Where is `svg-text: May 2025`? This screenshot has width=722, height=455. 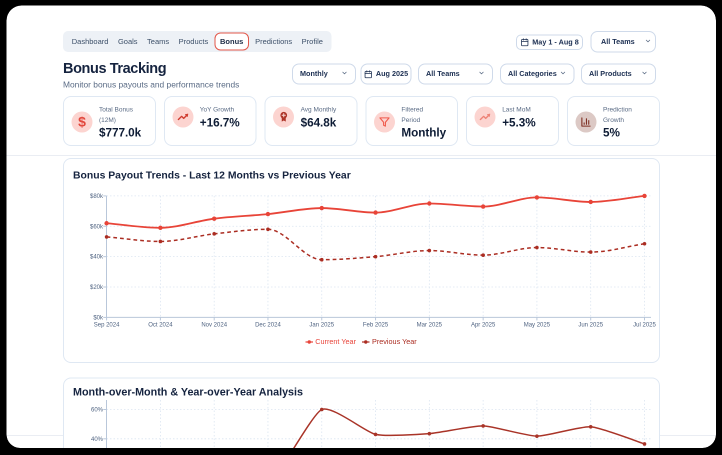 svg-text: May 2025 is located at coordinates (537, 326).